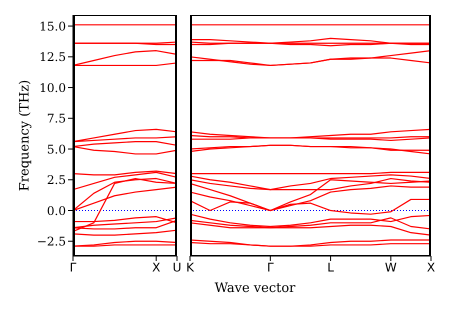  What do you see at coordinates (52, 87) in the screenshot?
I see `y-tick-label: 10.0` at bounding box center [52, 87].